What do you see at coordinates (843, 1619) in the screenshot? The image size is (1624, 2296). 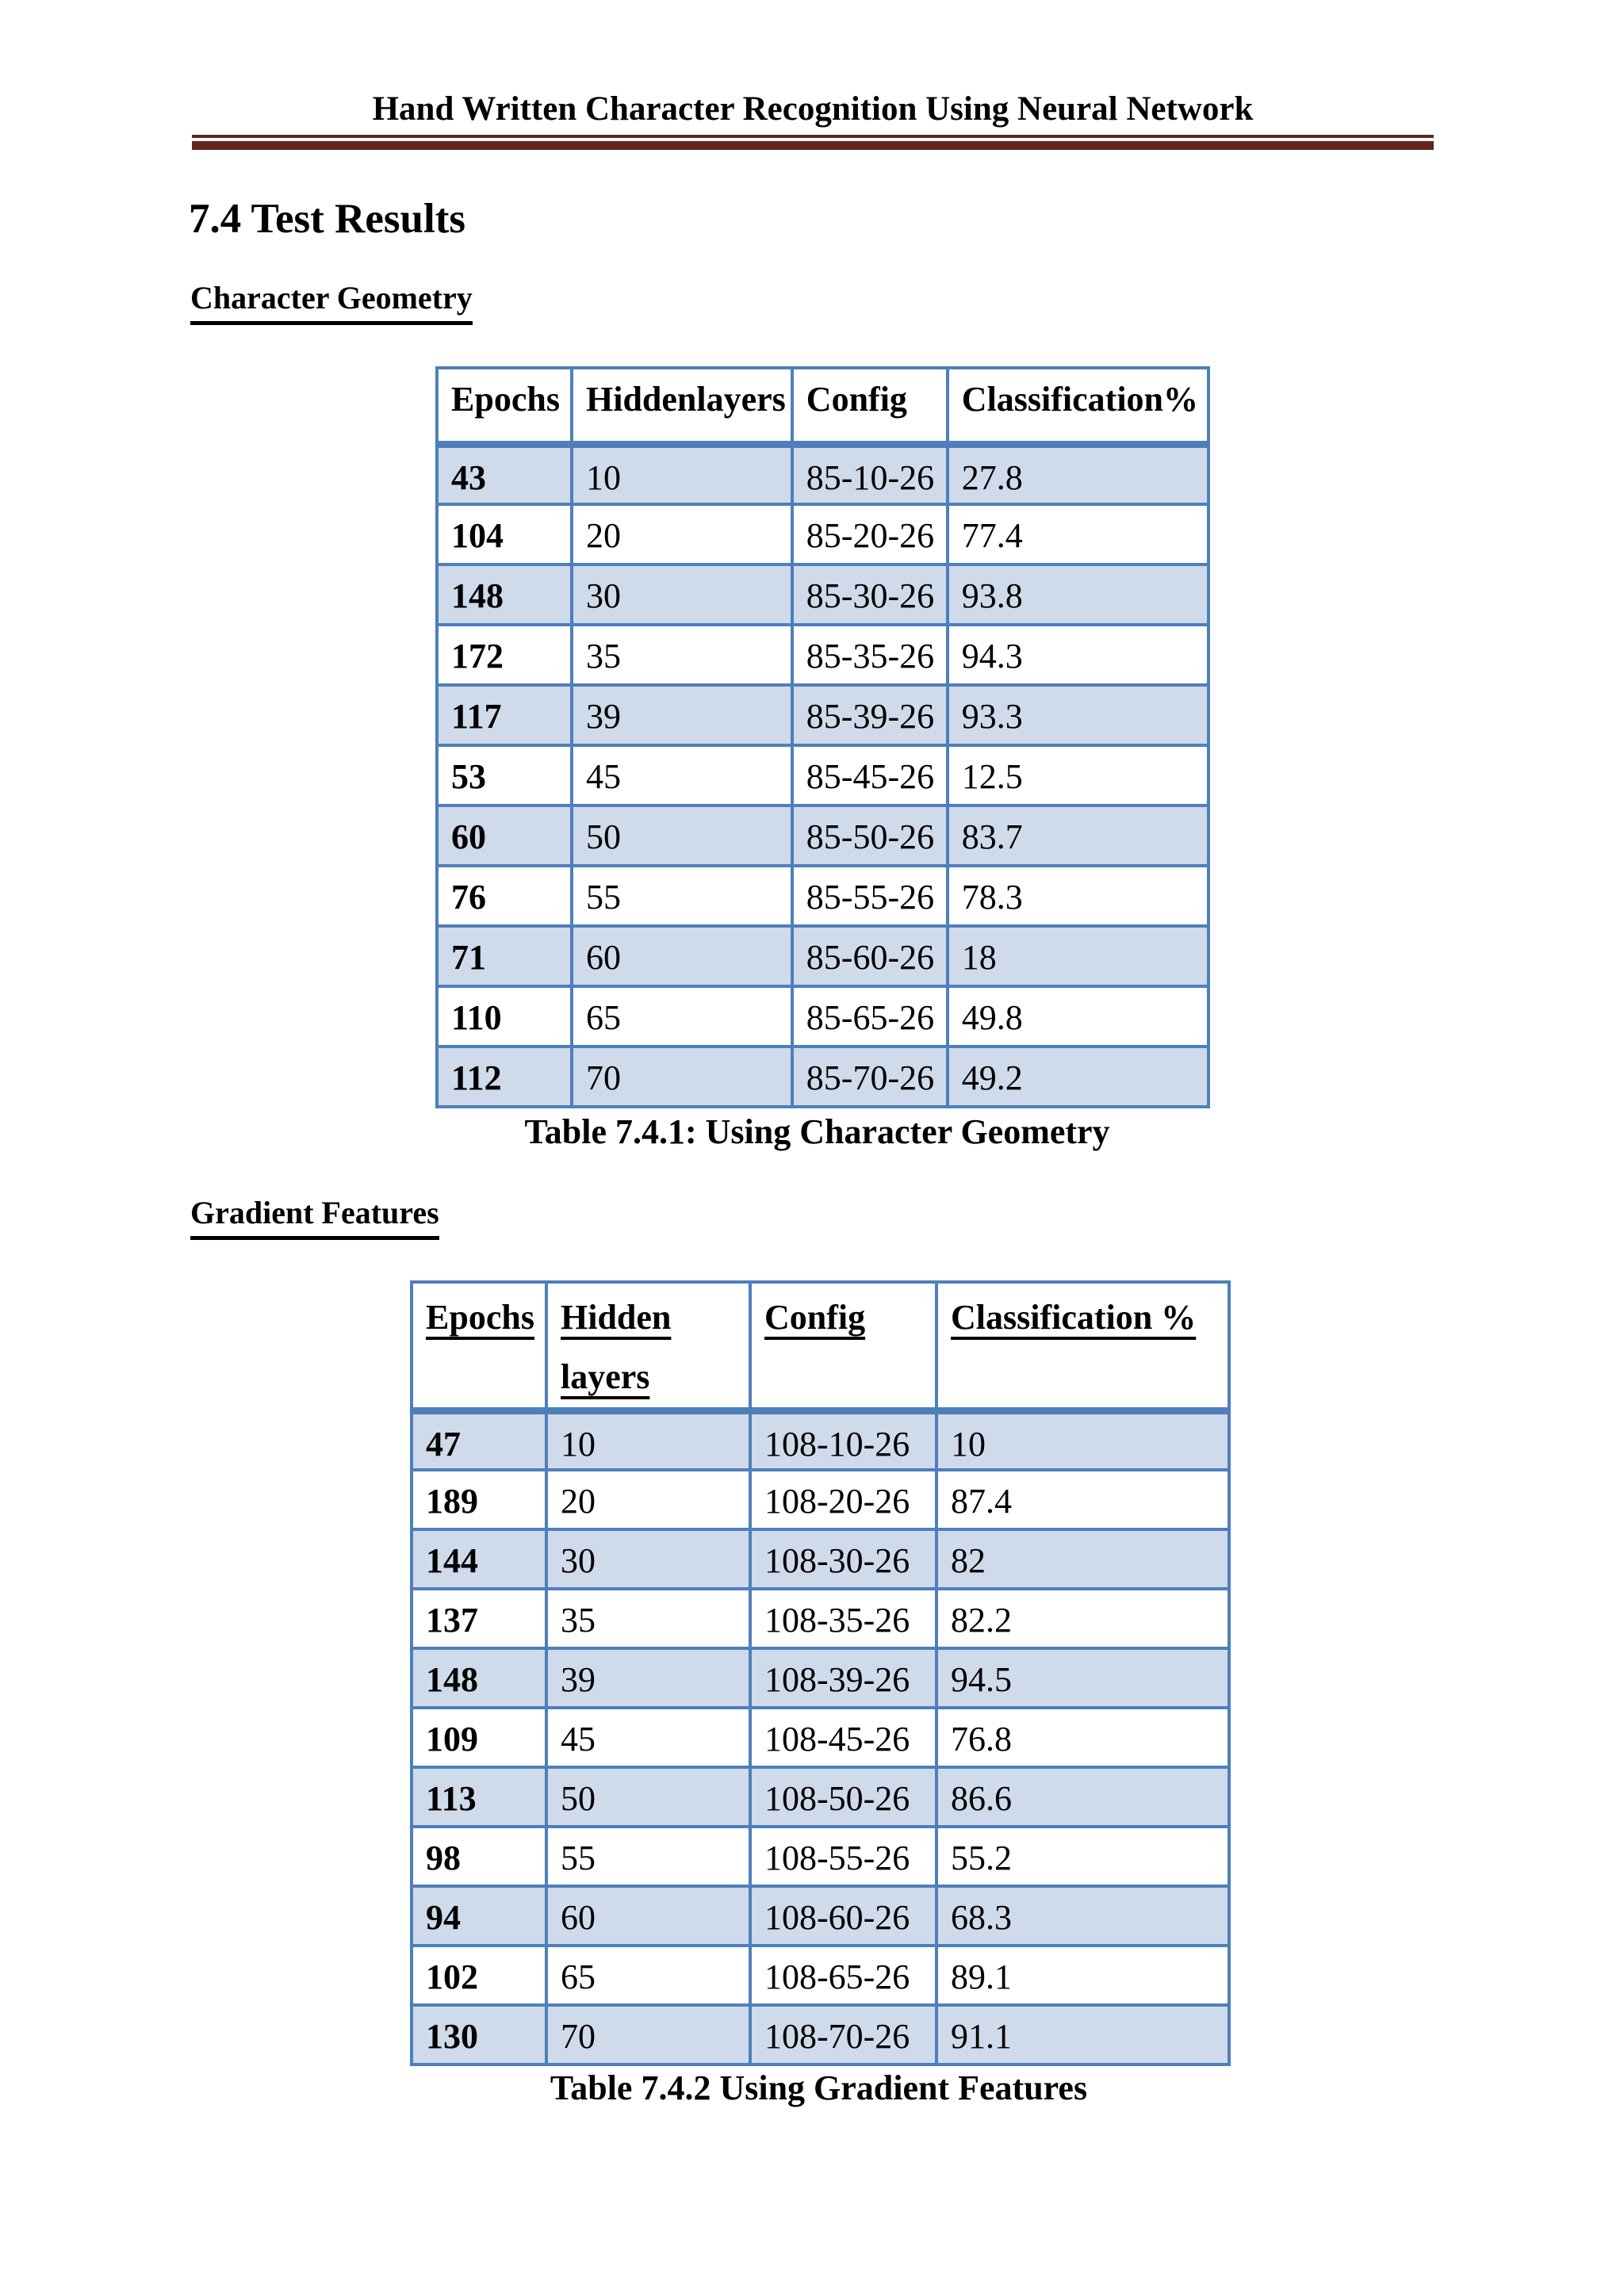 I see `table-cell: 108-35-26` at bounding box center [843, 1619].